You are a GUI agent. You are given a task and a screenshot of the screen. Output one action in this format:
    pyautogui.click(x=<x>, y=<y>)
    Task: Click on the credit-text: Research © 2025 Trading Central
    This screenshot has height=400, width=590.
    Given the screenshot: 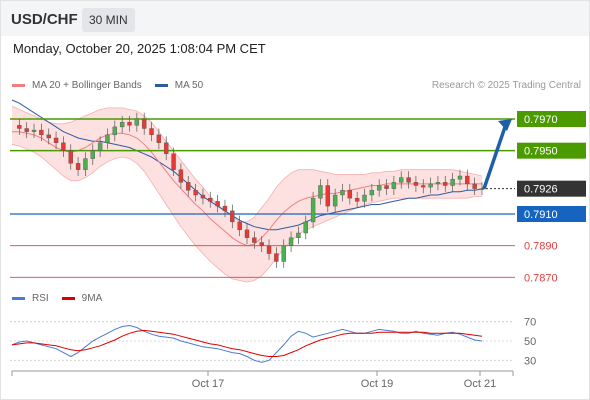 What is the action you would take?
    pyautogui.click(x=506, y=85)
    